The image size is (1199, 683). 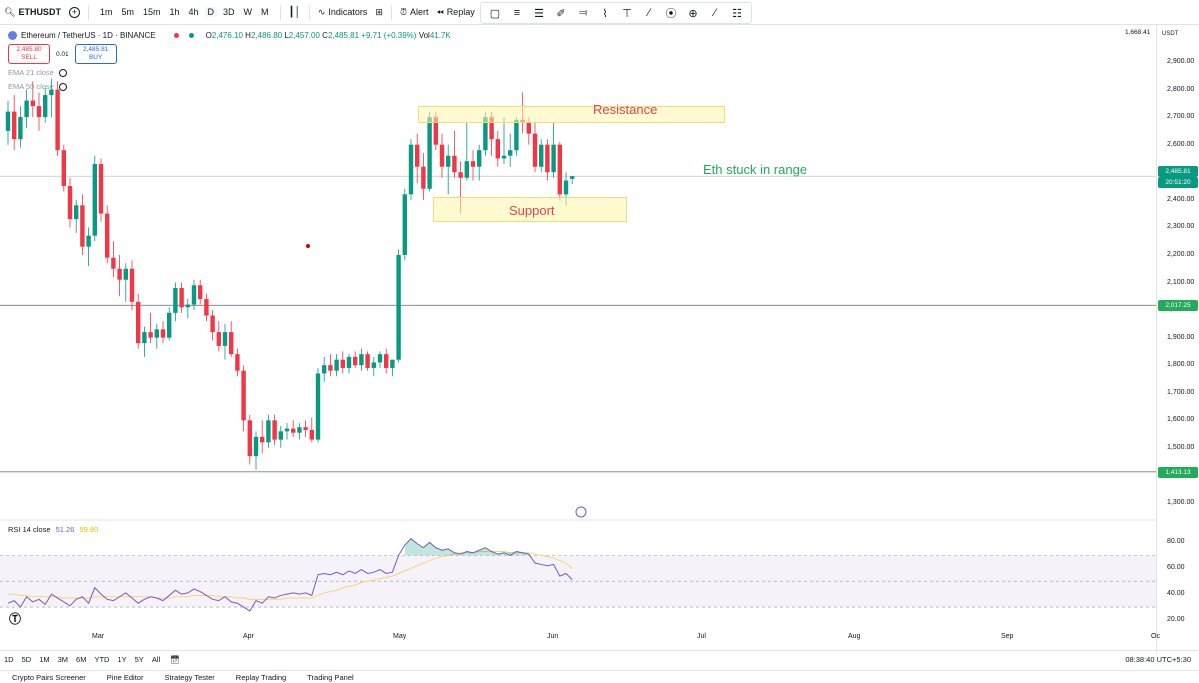 What do you see at coordinates (53, 529) in the screenshot?
I see `rsi-legend: RSI 14 close 51.26 59.90` at bounding box center [53, 529].